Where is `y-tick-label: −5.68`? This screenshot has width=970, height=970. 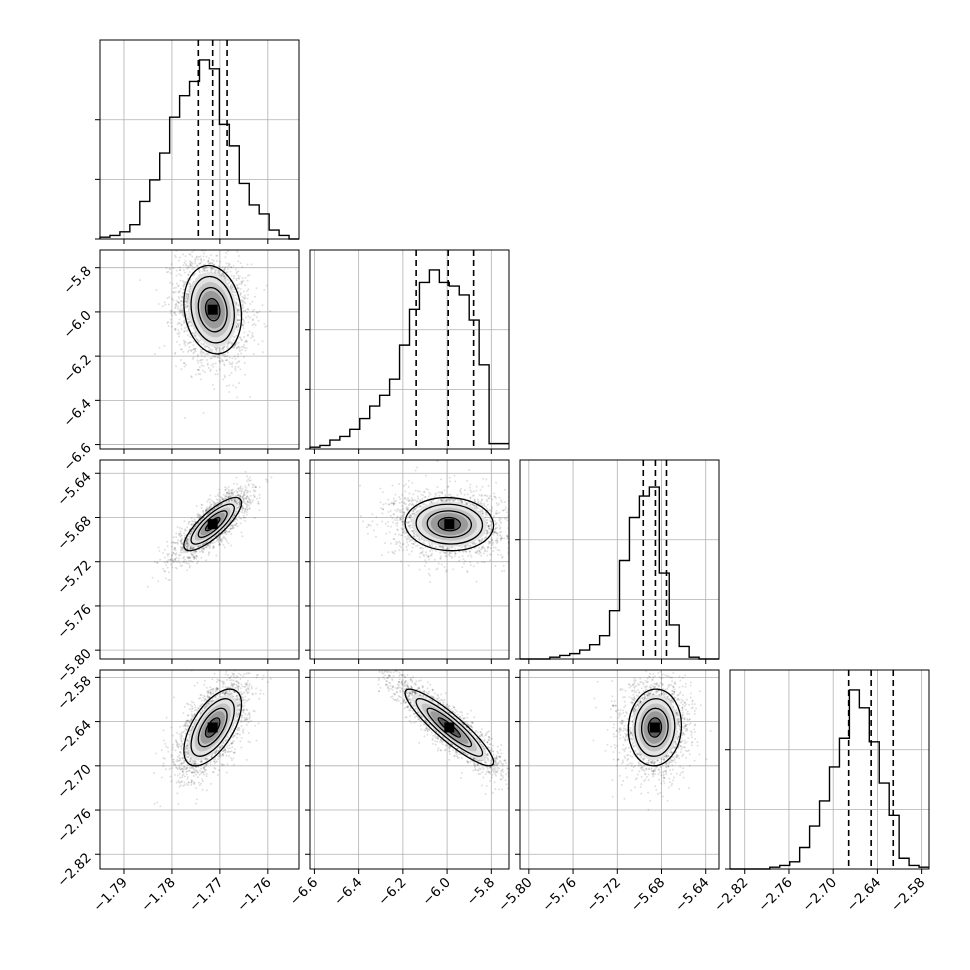 y-tick-label: −5.68 is located at coordinates (74, 533).